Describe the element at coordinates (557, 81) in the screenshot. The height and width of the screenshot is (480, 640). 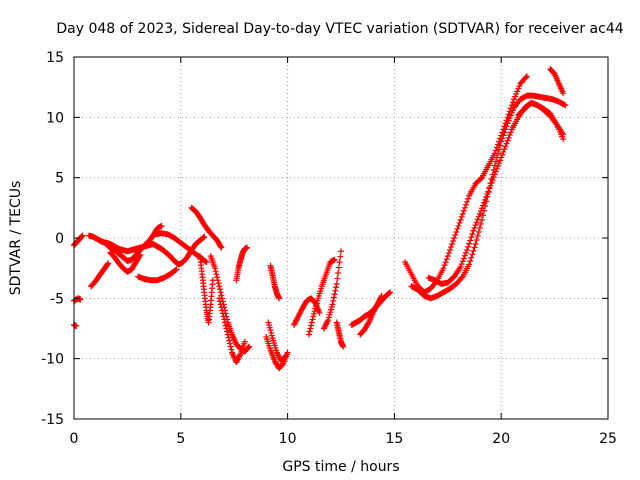
I see `series-track-AA` at that location.